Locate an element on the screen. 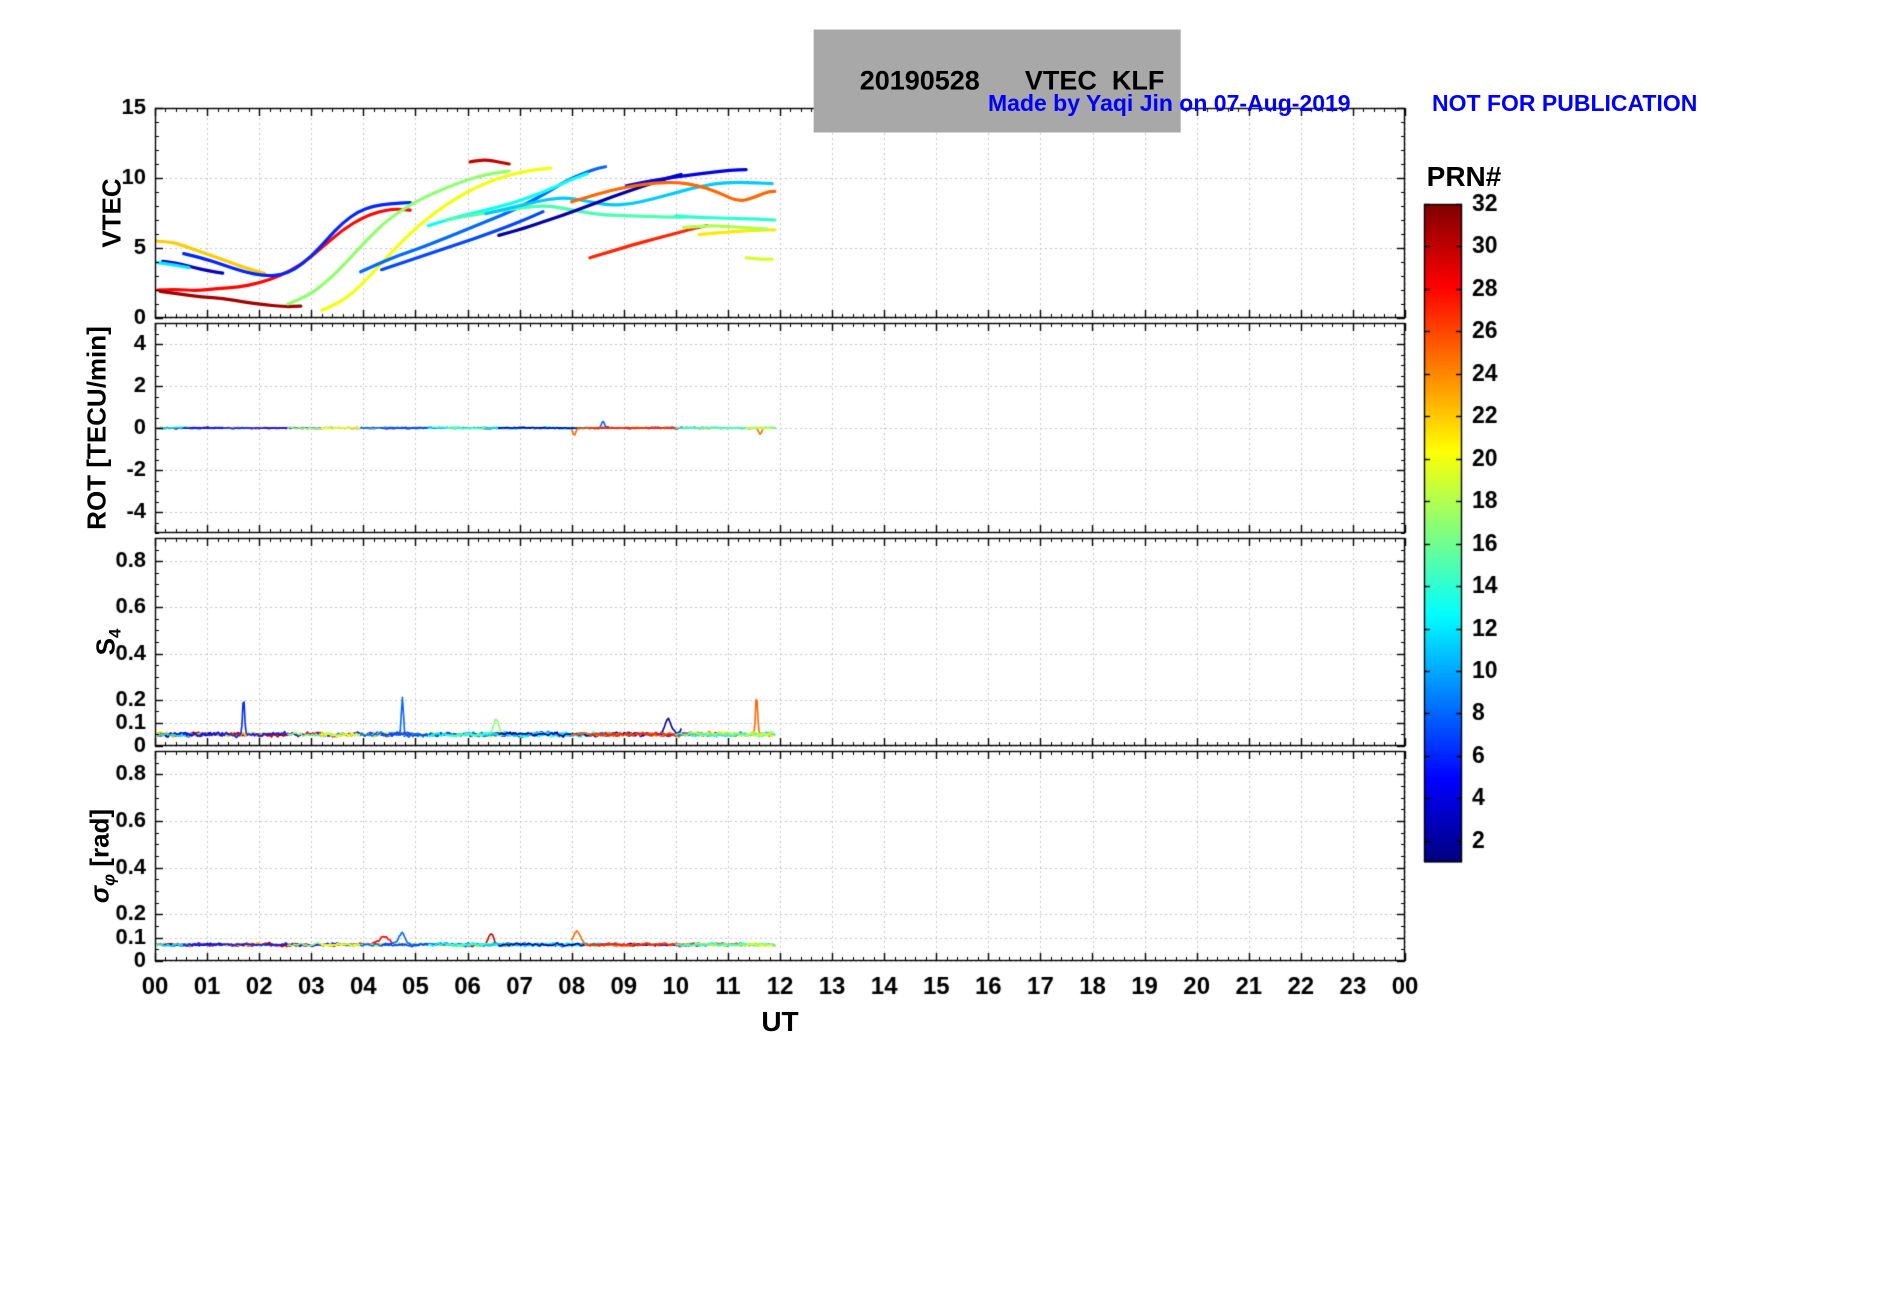 The width and height of the screenshot is (1902, 1292). y-axis-label-vtec: VTEC is located at coordinates (111, 213).